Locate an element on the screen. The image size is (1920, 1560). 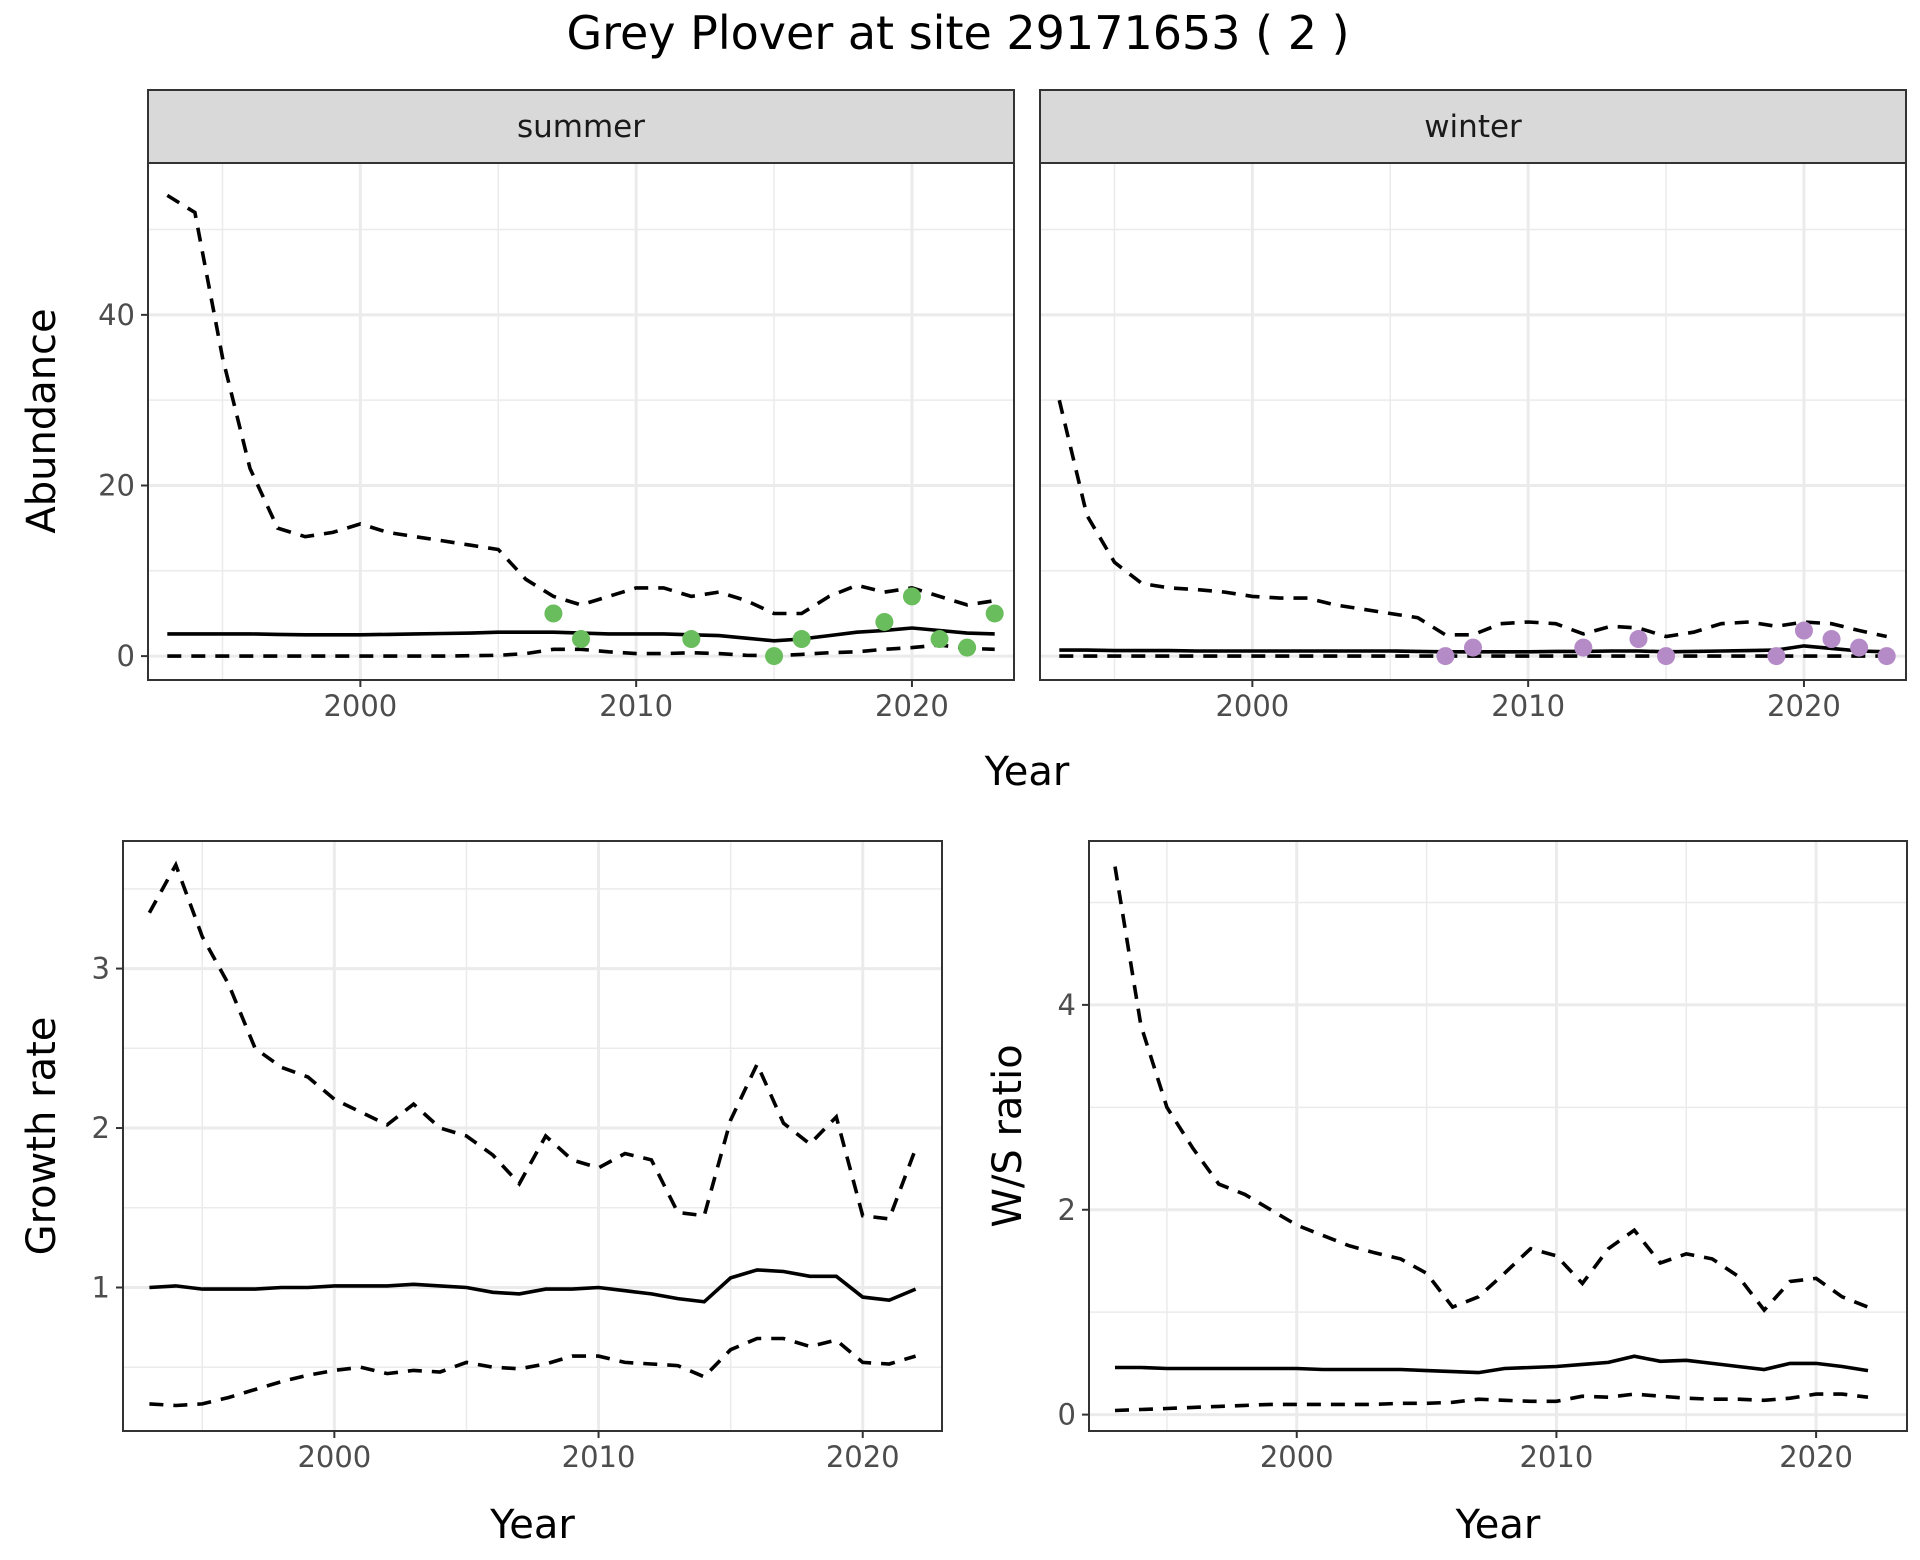
facet-strip-label: summer is located at coordinates (581, 127).